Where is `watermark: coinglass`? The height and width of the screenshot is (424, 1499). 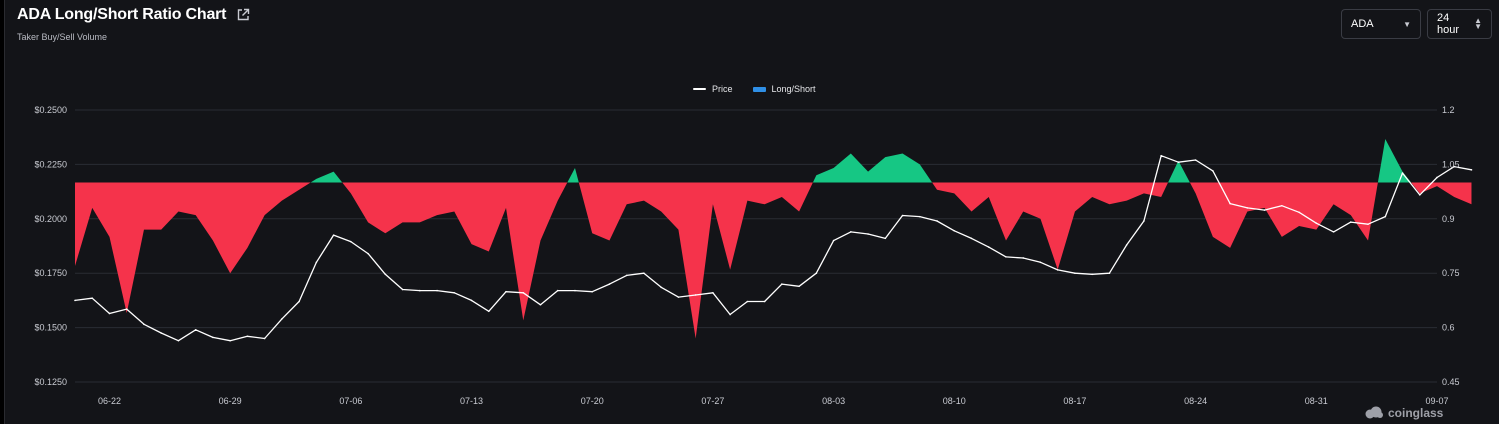
watermark: coinglass is located at coordinates (1404, 413).